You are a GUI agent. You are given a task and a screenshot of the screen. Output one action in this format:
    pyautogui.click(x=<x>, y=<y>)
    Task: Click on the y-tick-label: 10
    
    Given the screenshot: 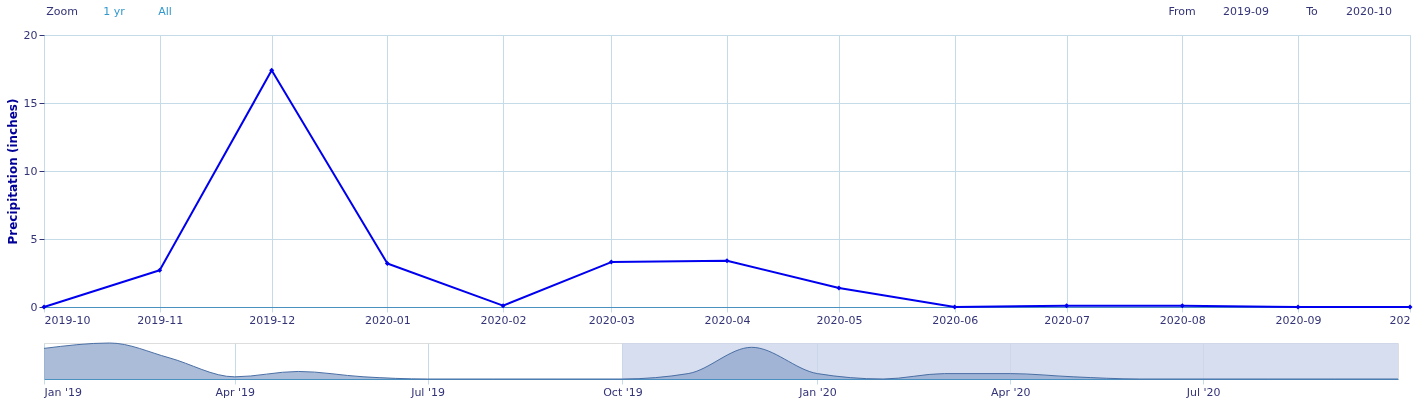 What is the action you would take?
    pyautogui.click(x=30, y=171)
    